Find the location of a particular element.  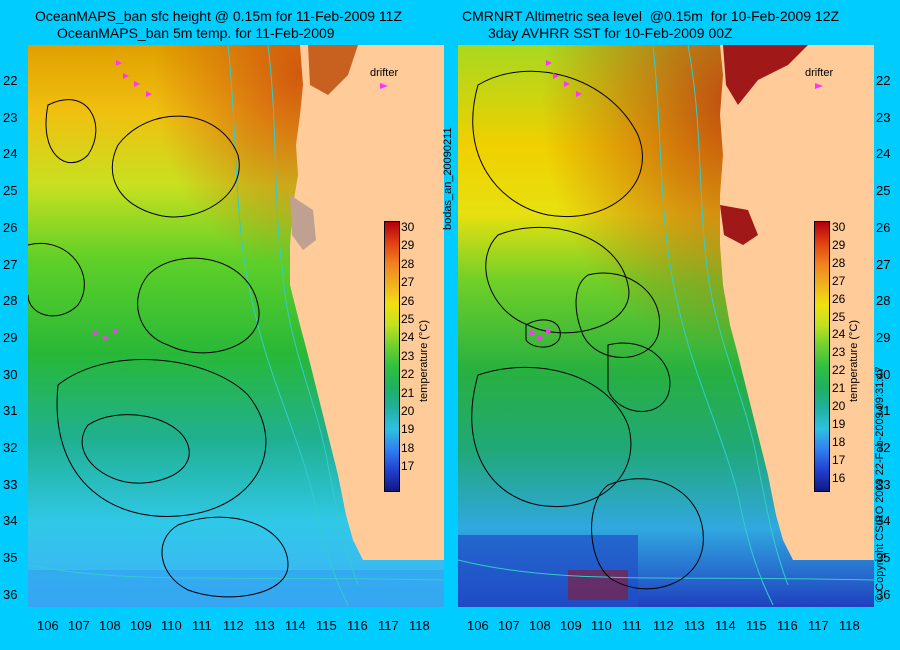

left-cool-band is located at coordinates (236, 588).